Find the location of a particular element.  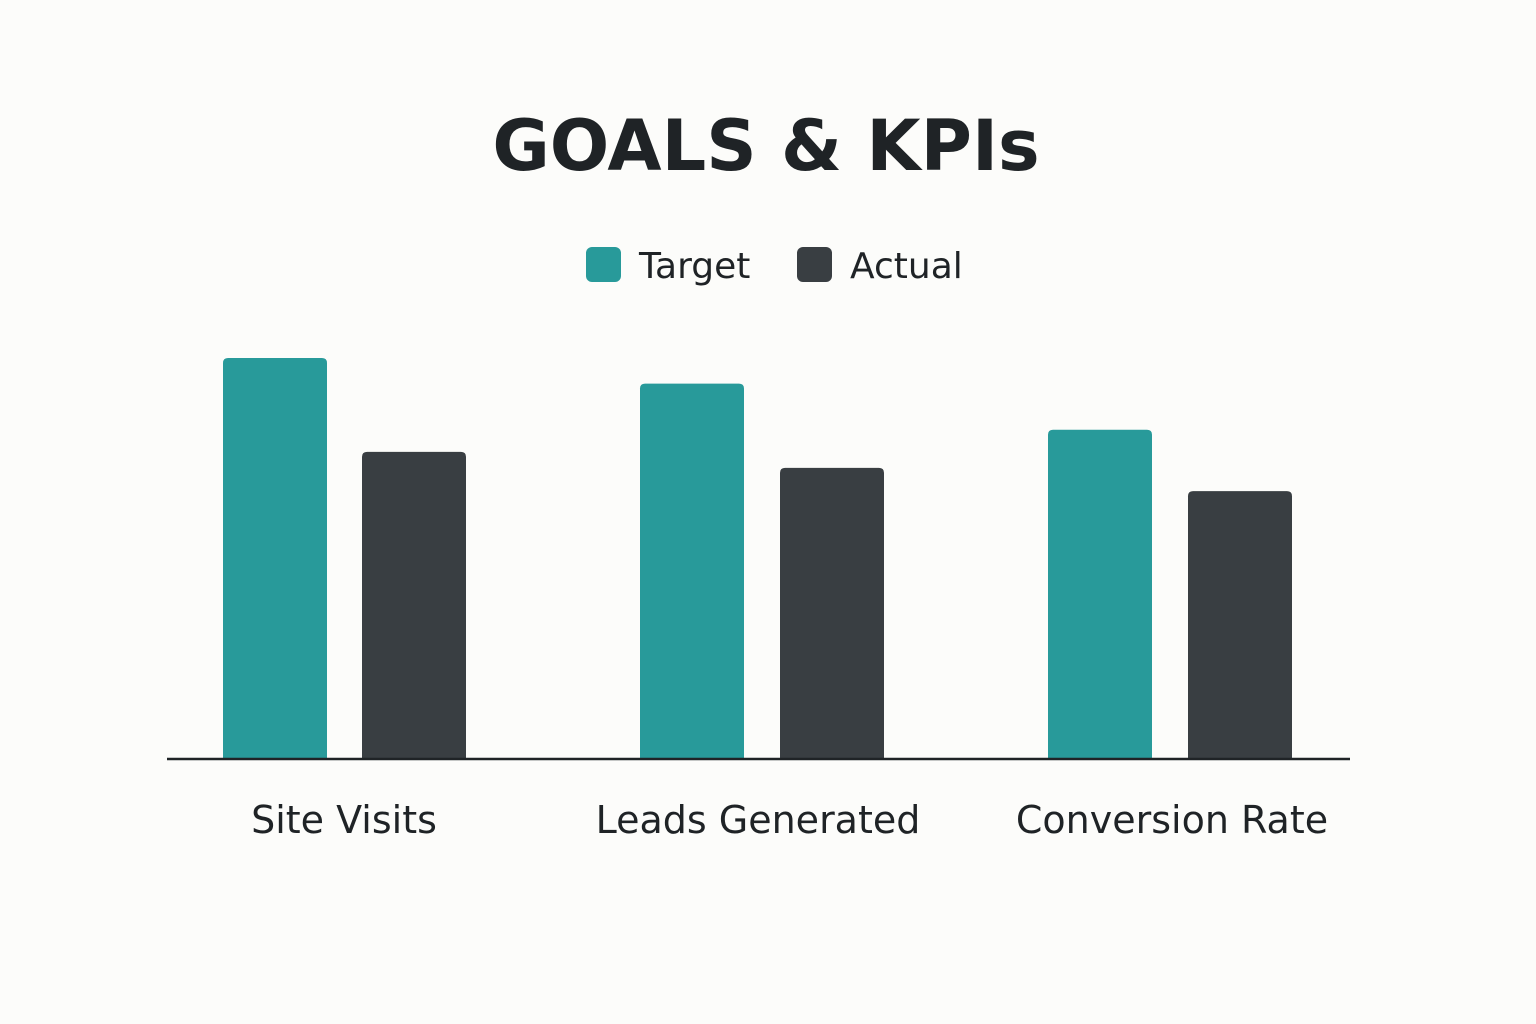

chart-title: GOALS & KPIs is located at coordinates (765, 146).